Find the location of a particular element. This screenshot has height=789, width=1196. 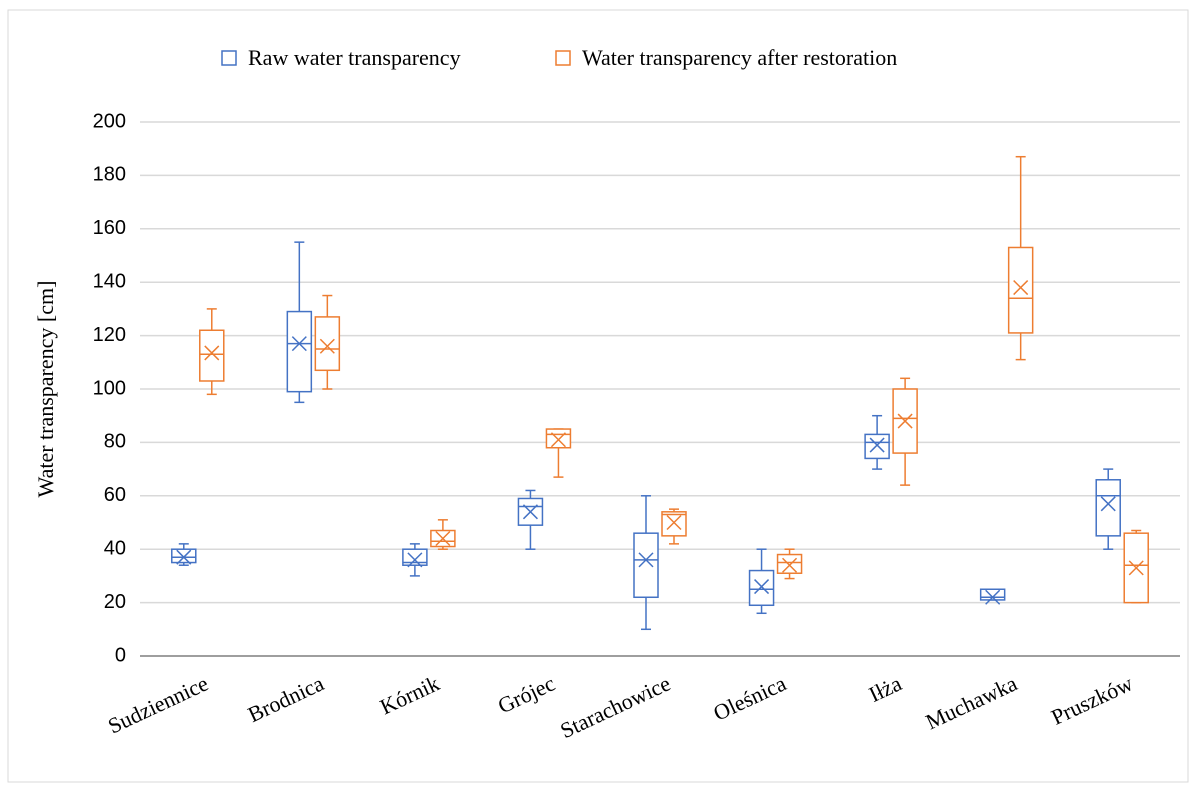

y-tick-label: 60 is located at coordinates (115, 495).